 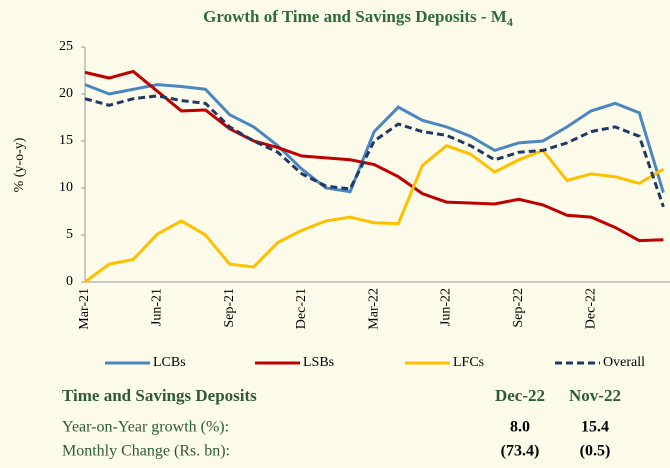 What do you see at coordinates (355, 16) in the screenshot?
I see `title-main: Growth of Time and Savings Deposits - M` at bounding box center [355, 16].